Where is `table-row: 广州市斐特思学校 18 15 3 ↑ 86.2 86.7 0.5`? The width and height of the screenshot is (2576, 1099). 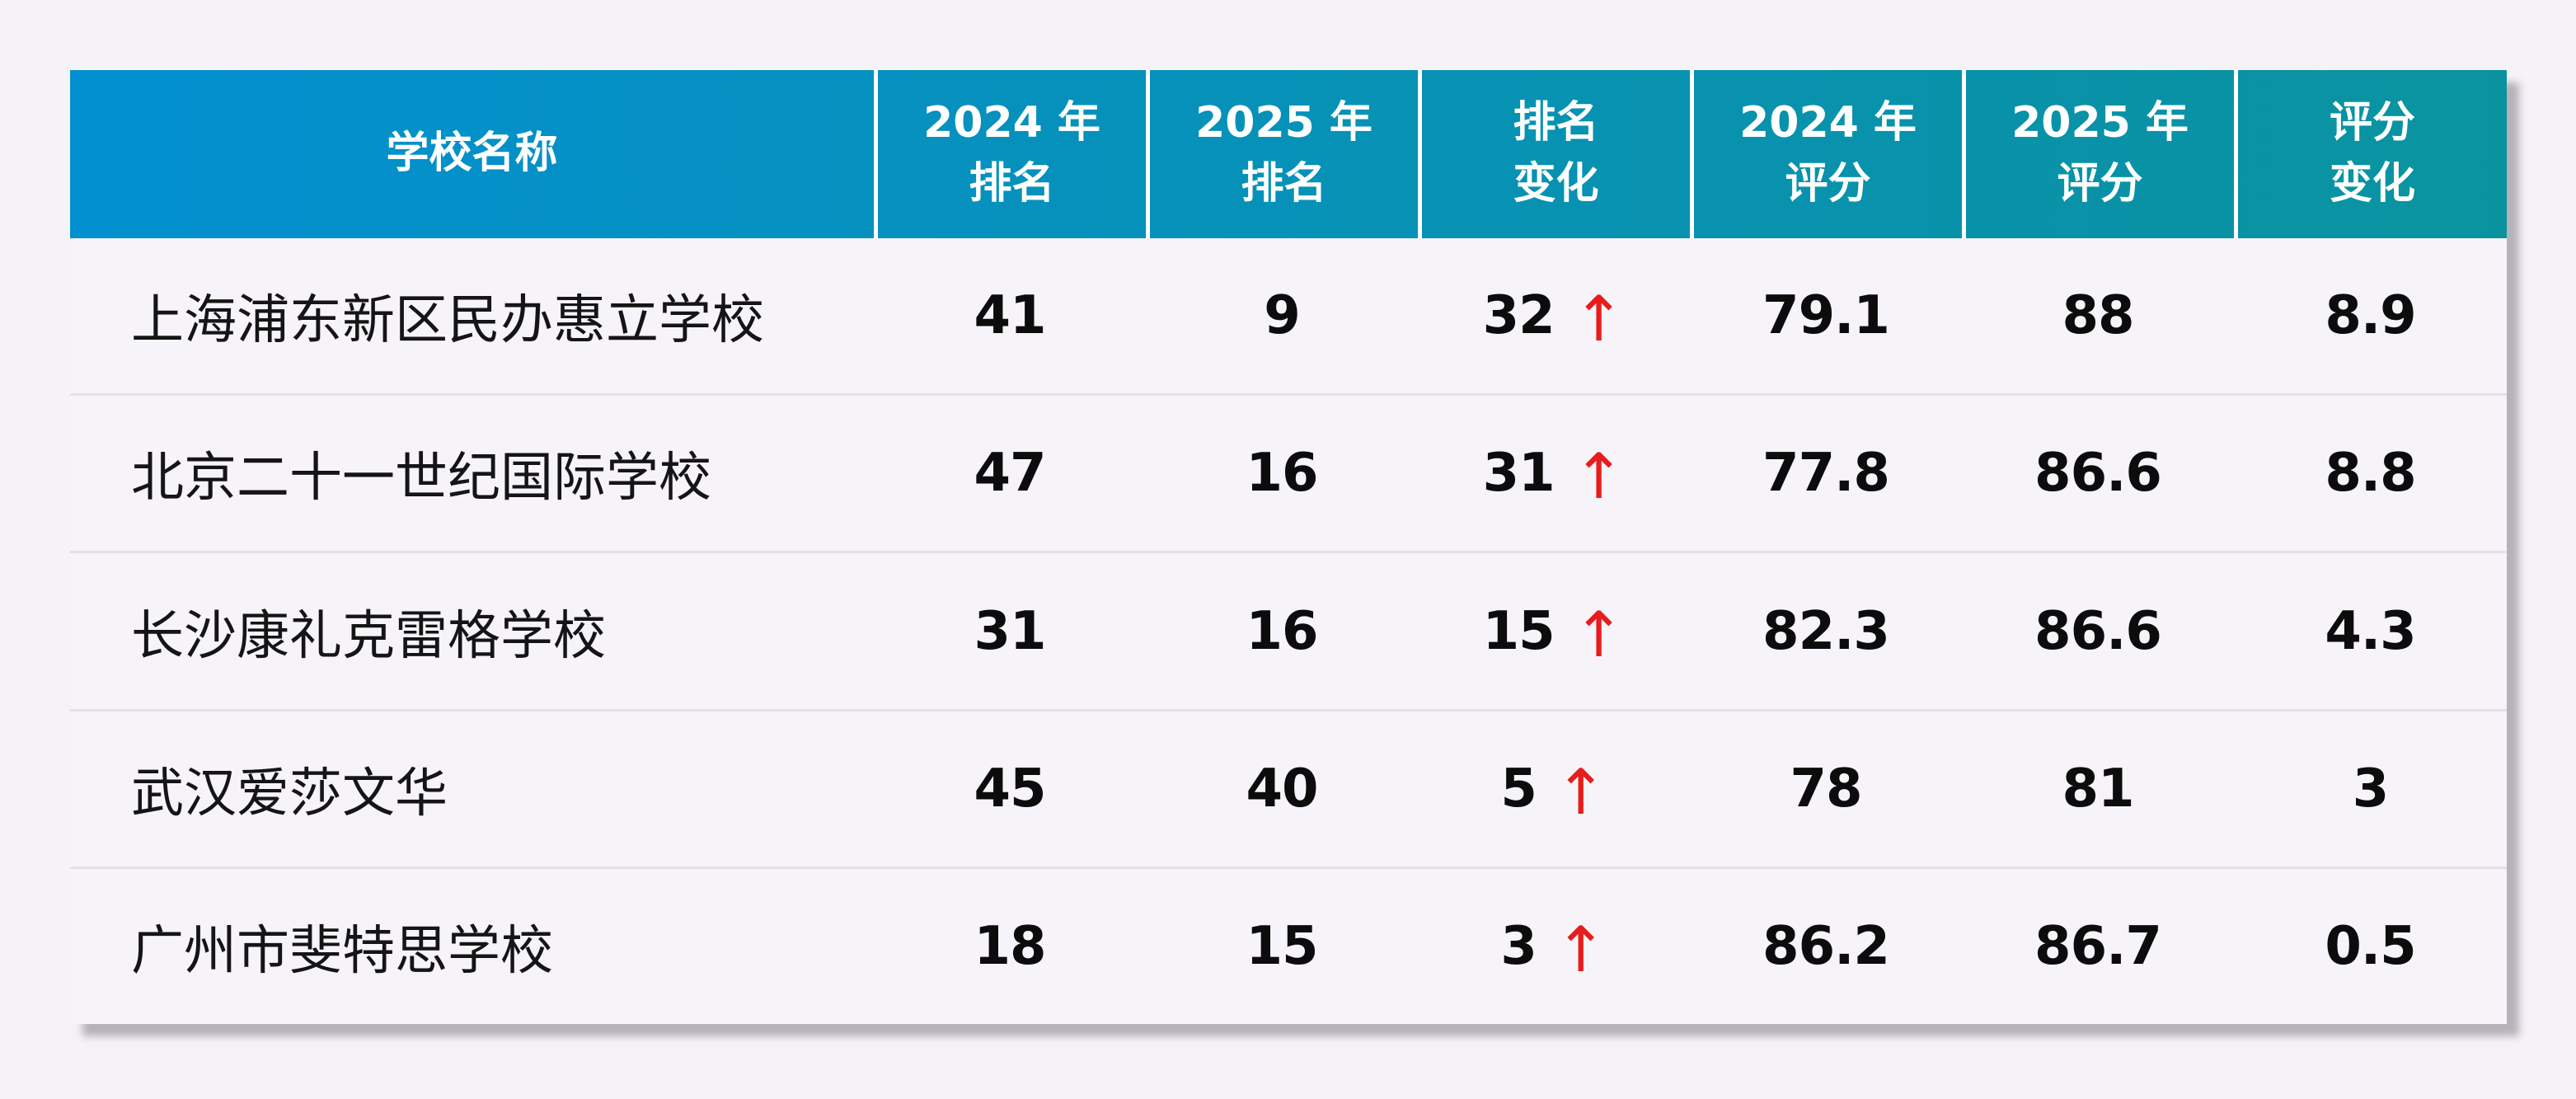
table-row: 广州市斐特思学校 18 15 3 ↑ 86.2 86.7 0.5 is located at coordinates (1289, 945).